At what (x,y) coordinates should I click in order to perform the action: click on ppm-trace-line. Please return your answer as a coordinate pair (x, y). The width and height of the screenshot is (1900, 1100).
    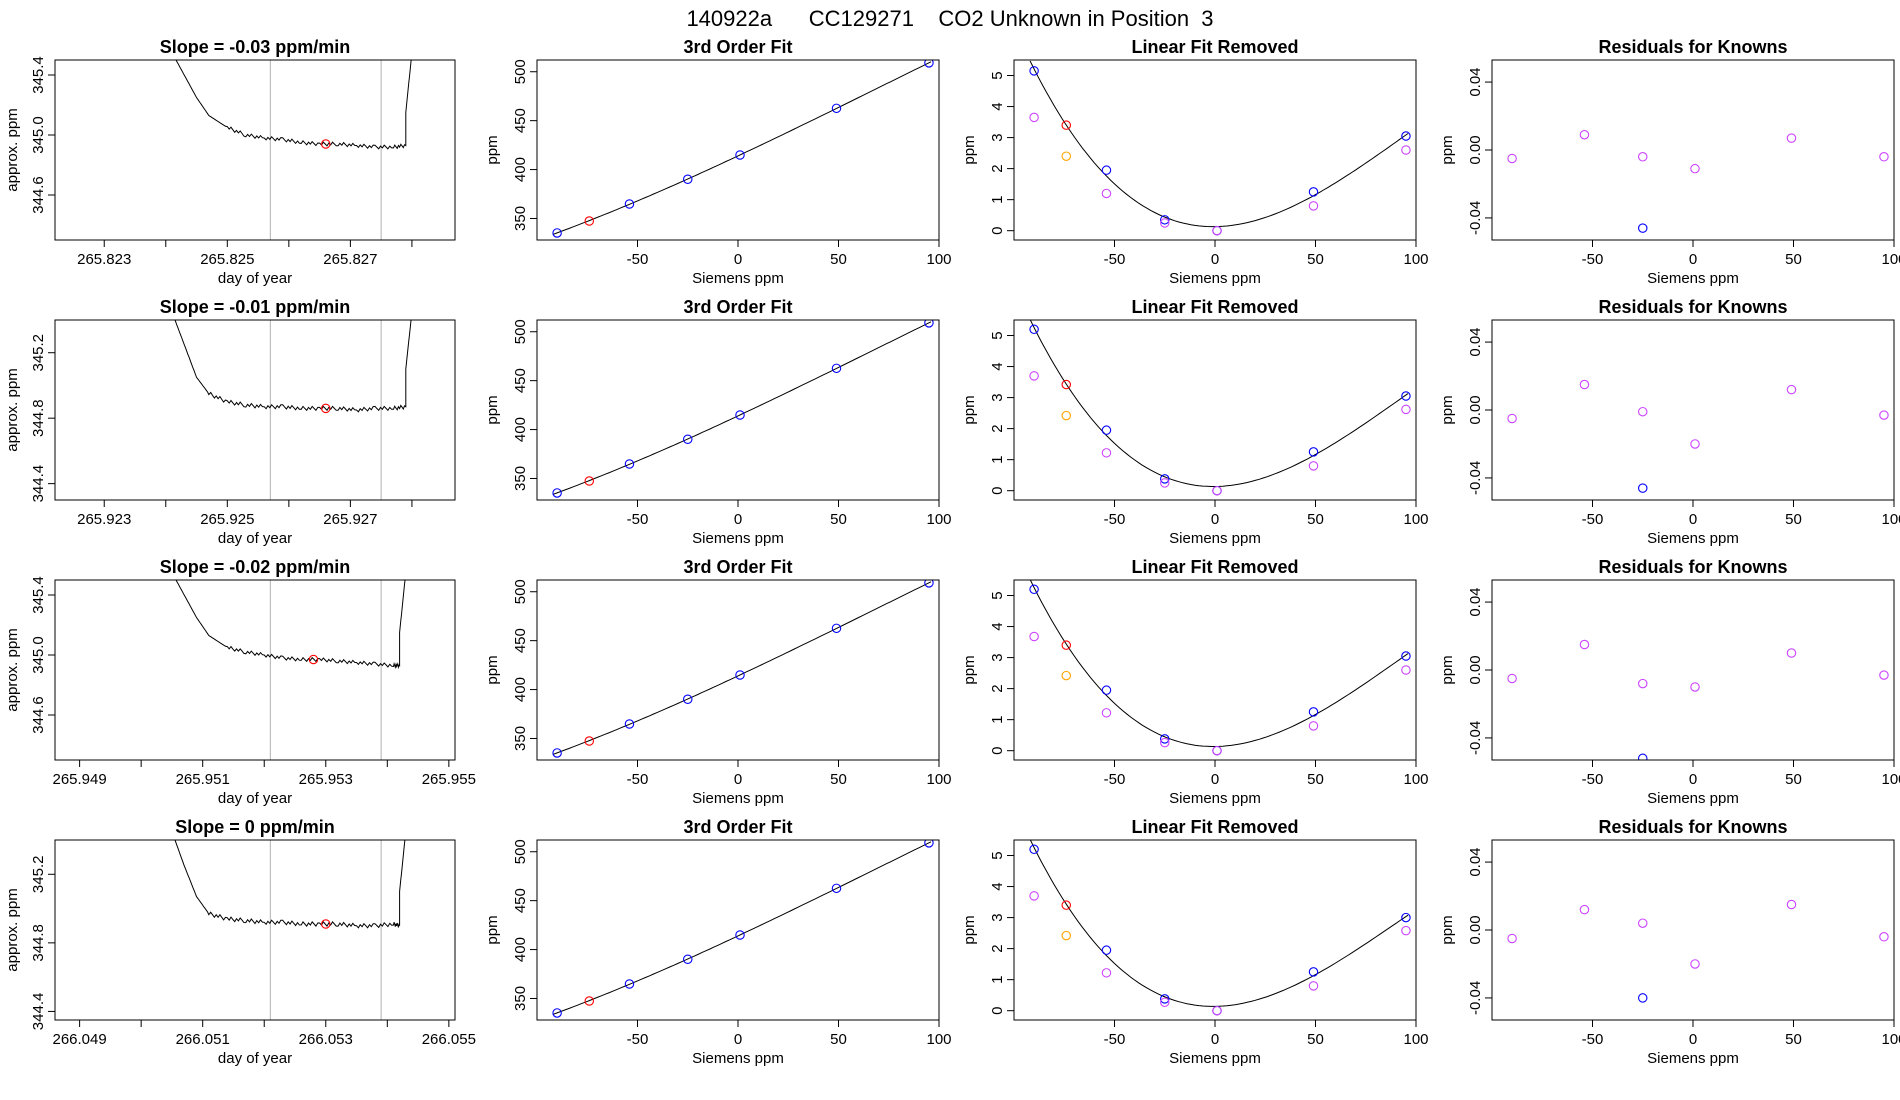
    Looking at the image, I should click on (293, 105).